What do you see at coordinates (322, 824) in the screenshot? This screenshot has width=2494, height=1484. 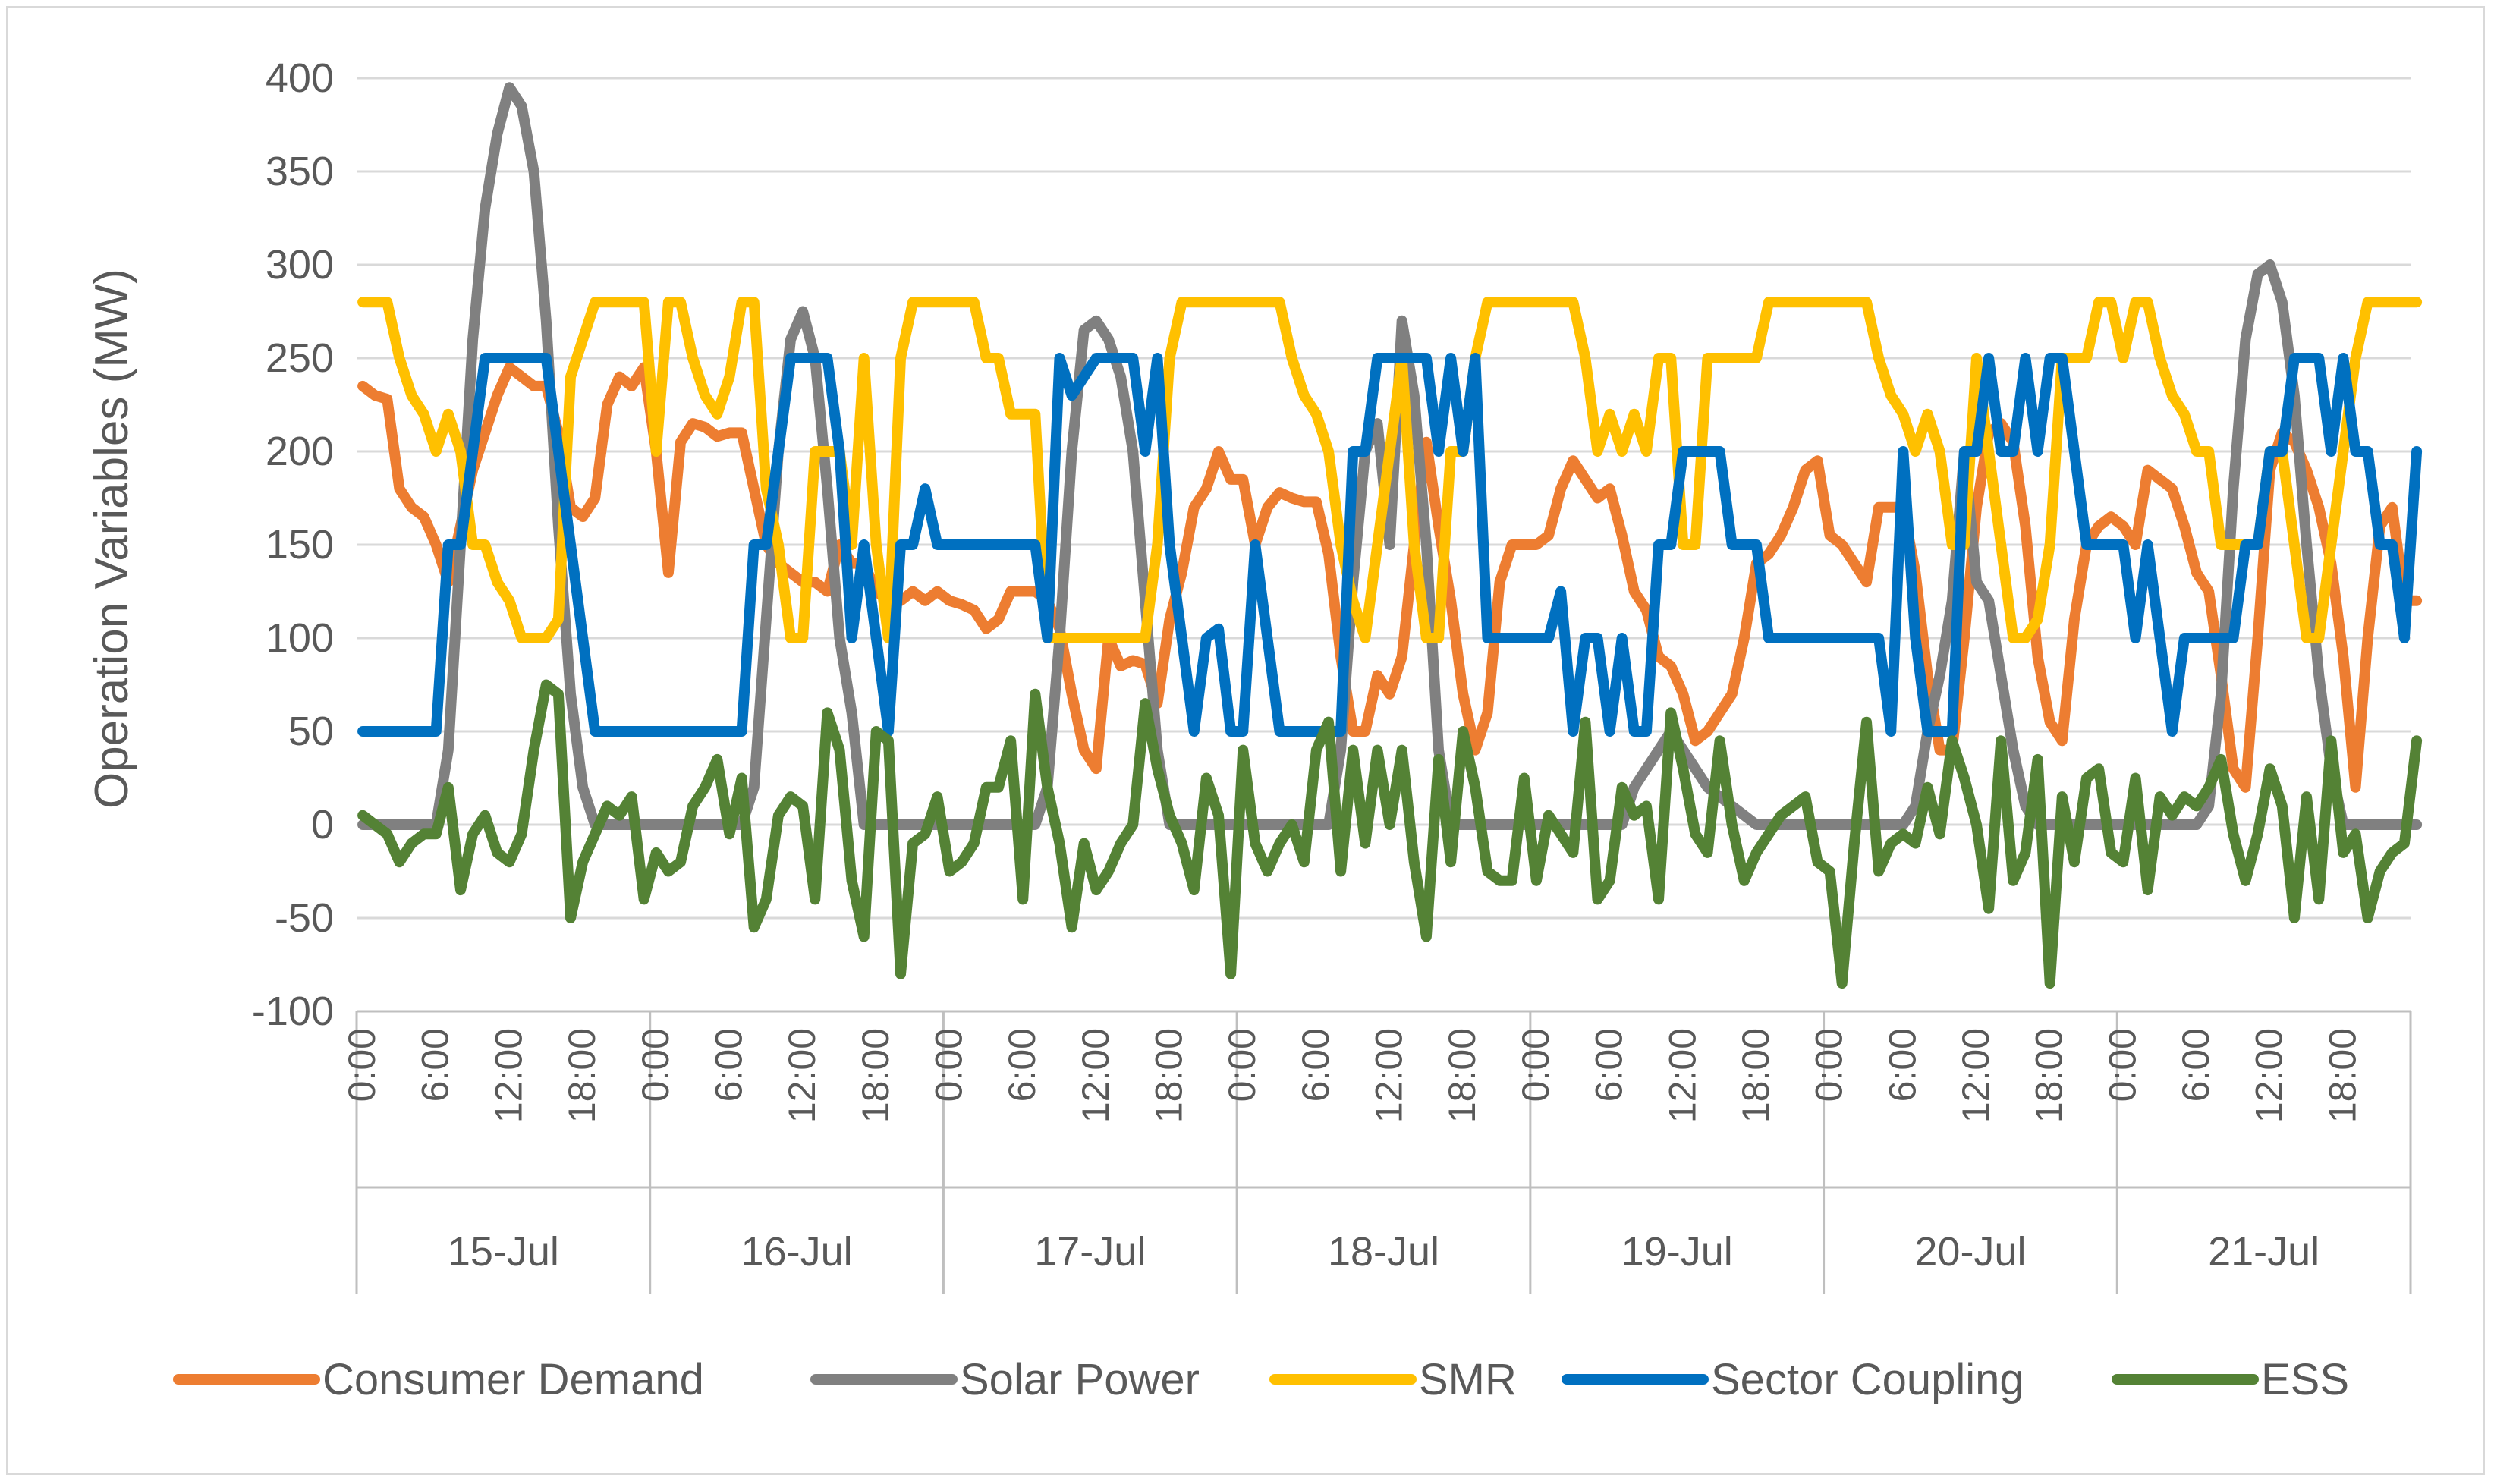 I see `y-tick-label: 0` at bounding box center [322, 824].